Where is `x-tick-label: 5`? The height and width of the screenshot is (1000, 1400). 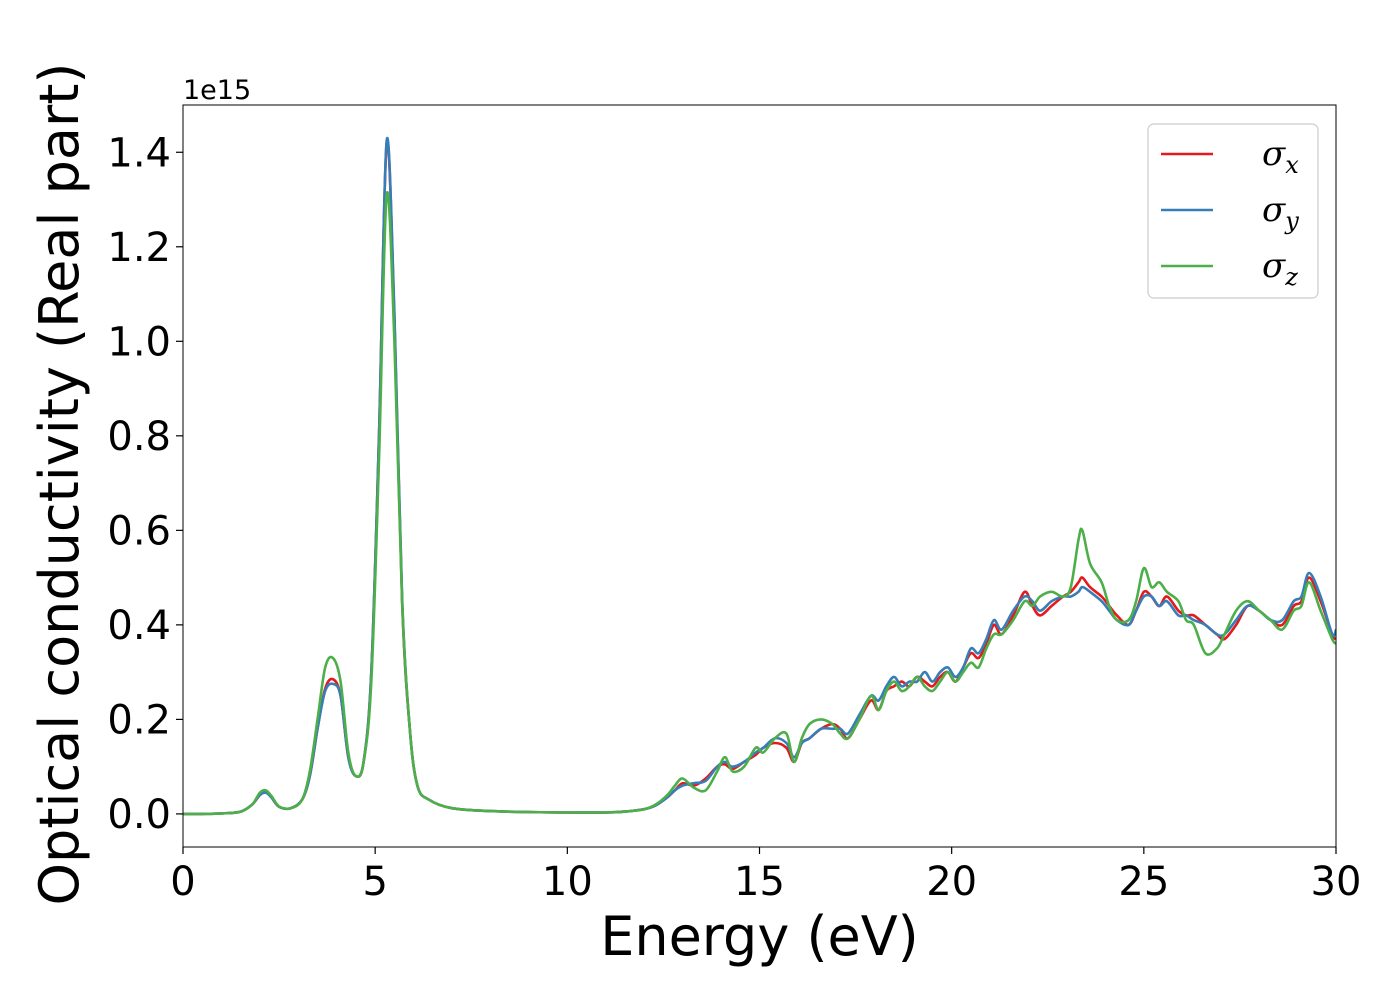
x-tick-label: 5 is located at coordinates (374, 882).